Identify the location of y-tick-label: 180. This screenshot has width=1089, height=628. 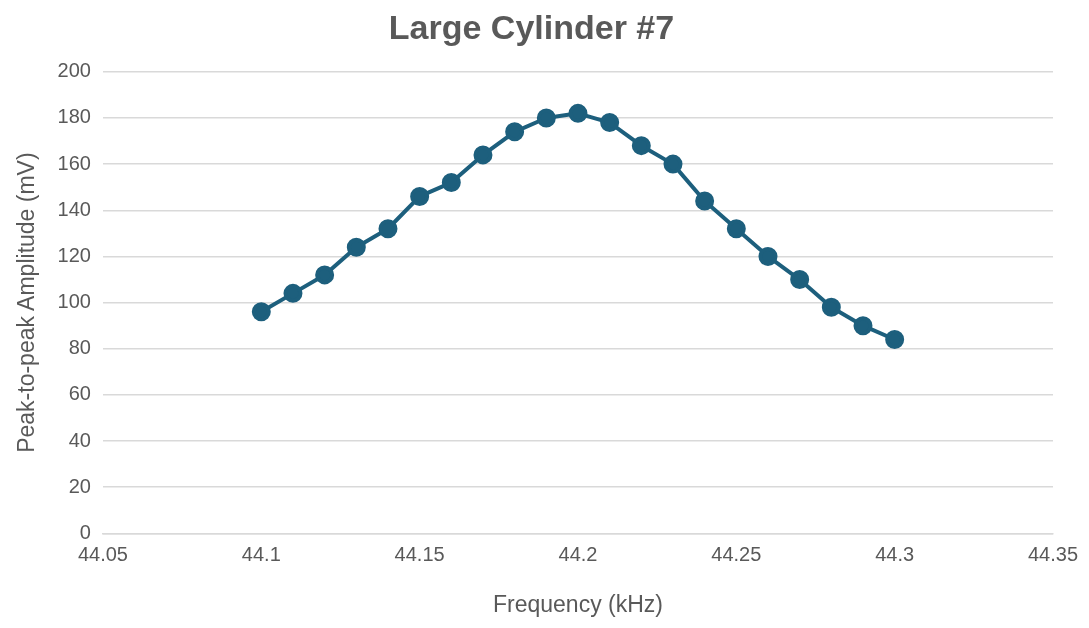
(74, 116).